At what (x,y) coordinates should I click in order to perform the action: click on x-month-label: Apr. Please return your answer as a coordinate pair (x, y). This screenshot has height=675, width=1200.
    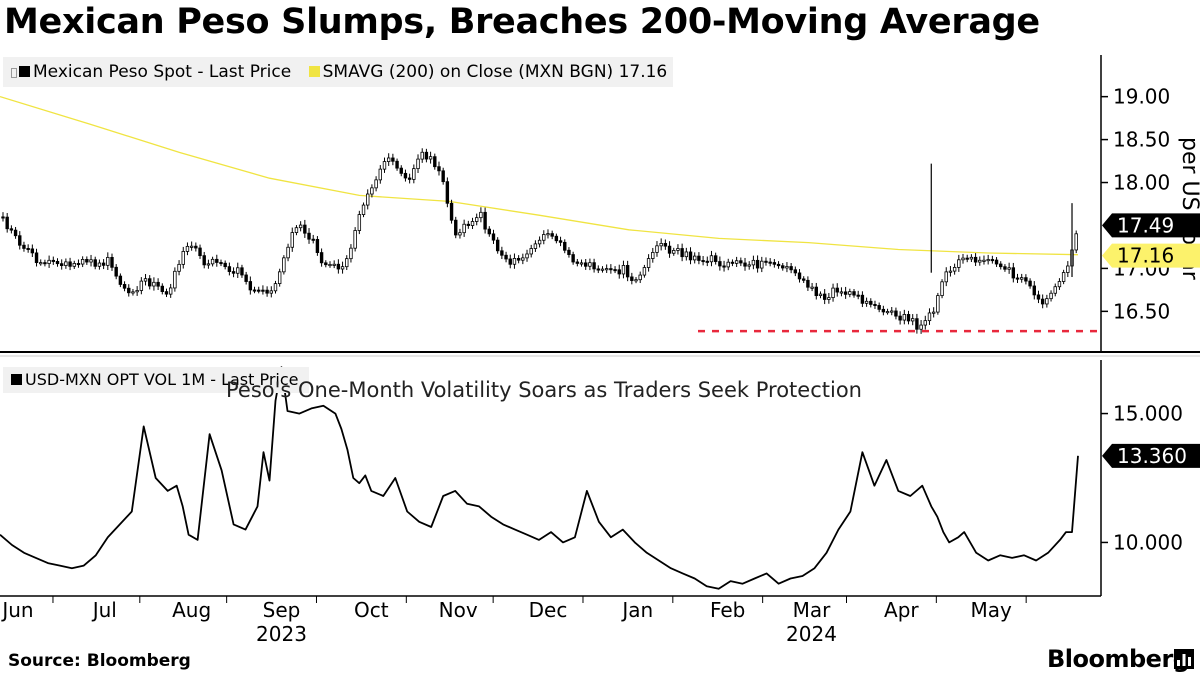
    Looking at the image, I should click on (901, 610).